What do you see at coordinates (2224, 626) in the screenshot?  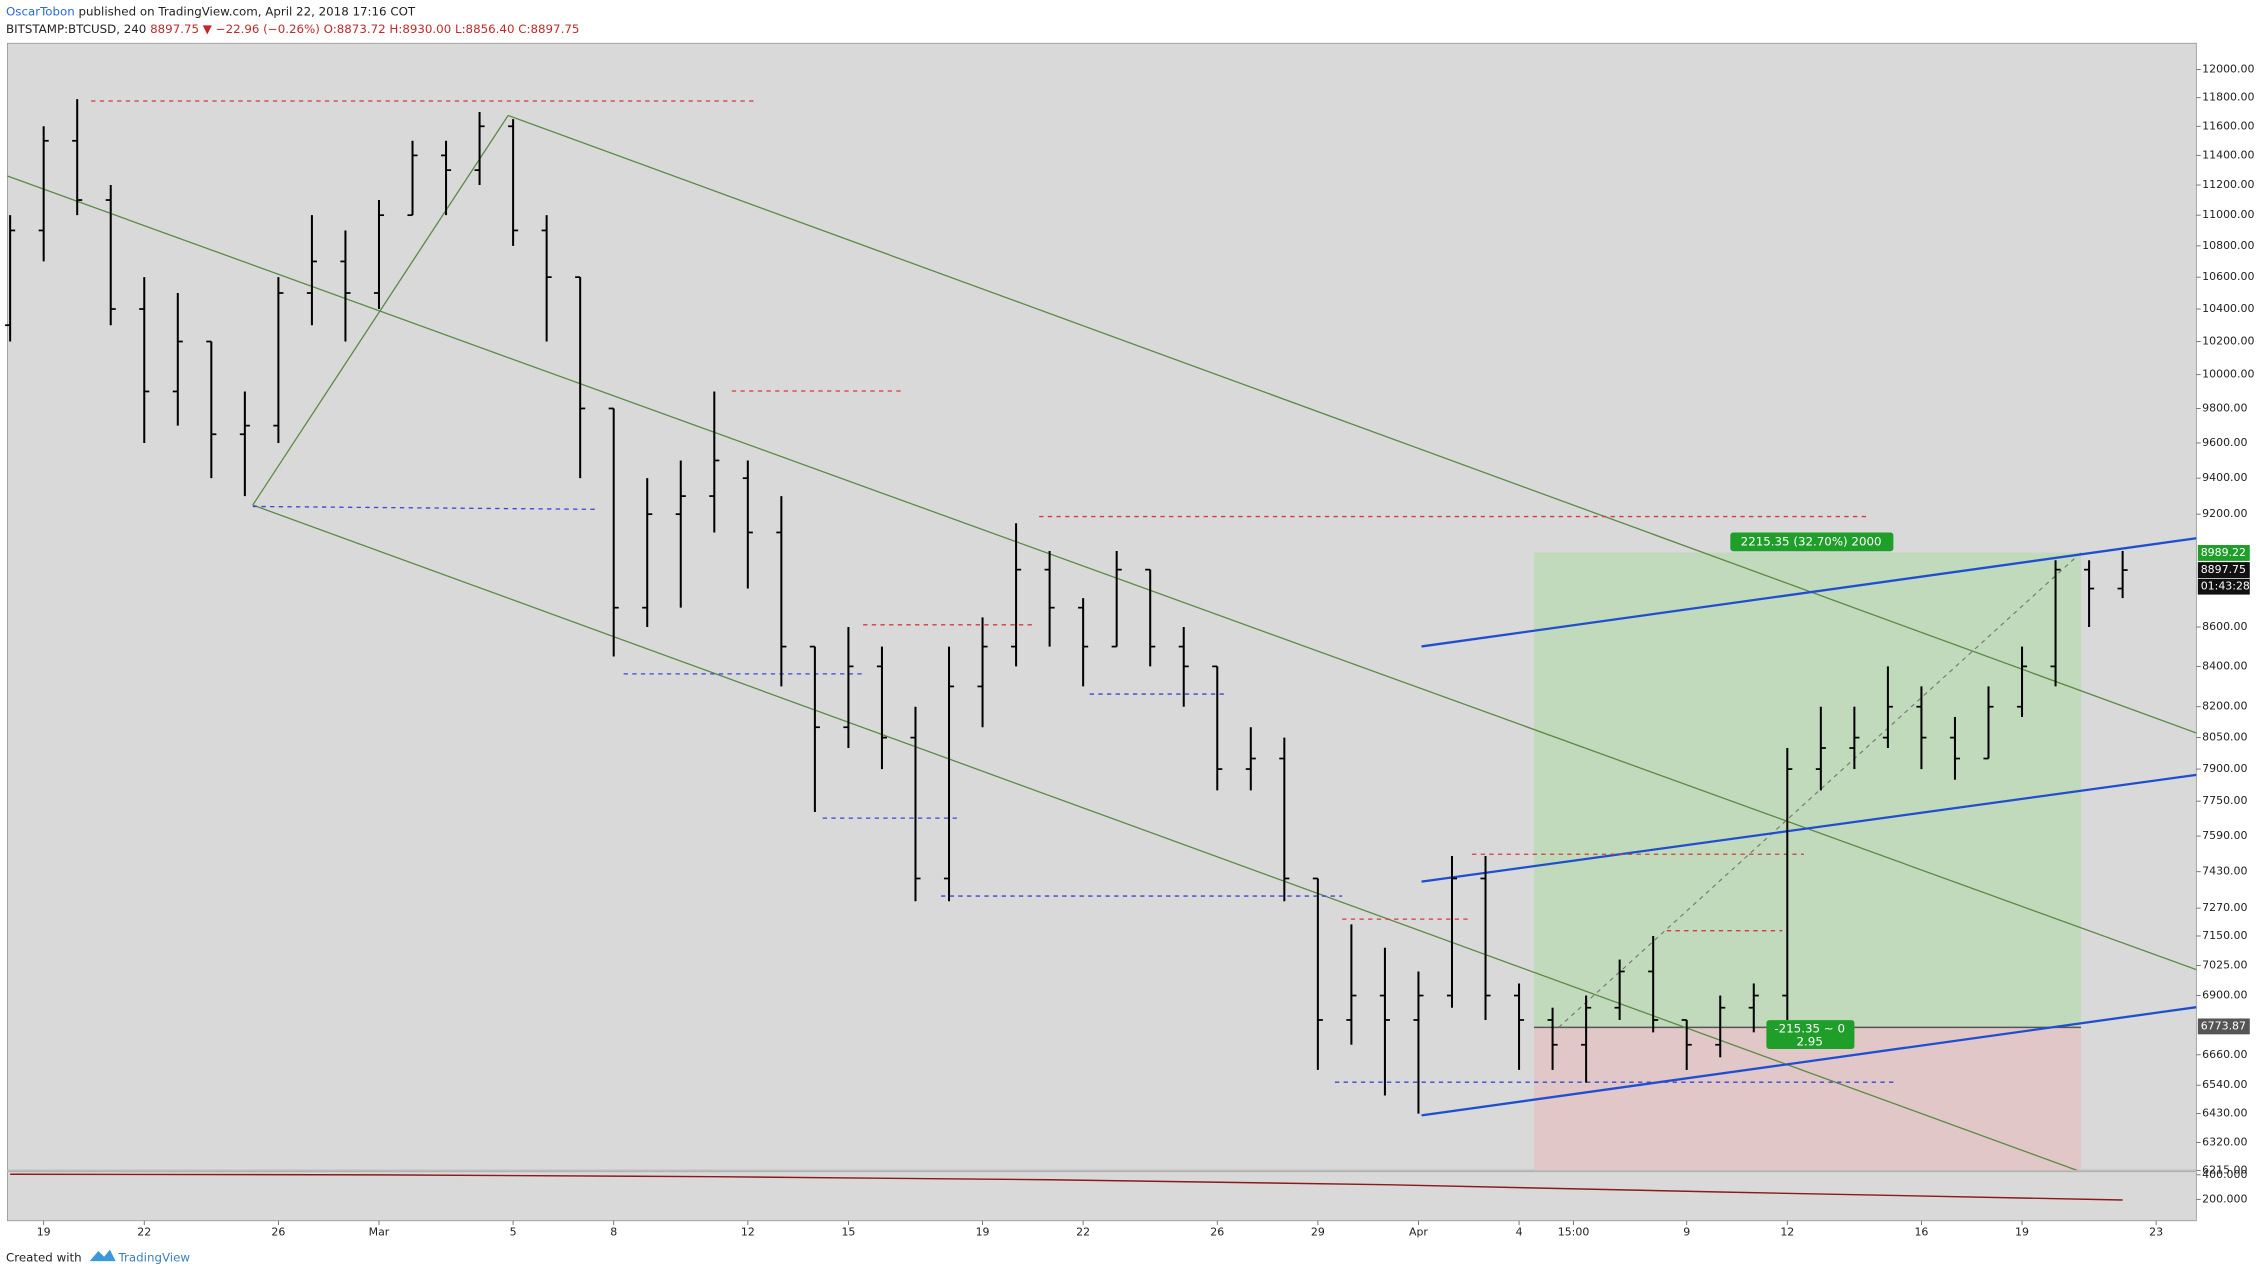 I see `y-tick-label: 8600.00` at bounding box center [2224, 626].